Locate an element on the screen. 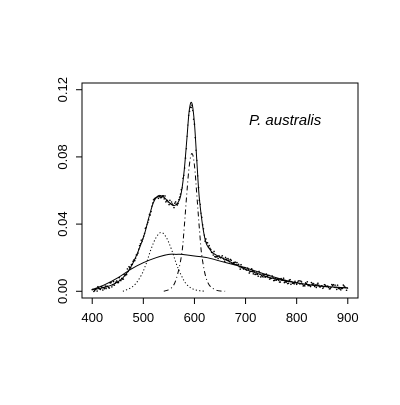 The height and width of the screenshot is (405, 400). y-tick-label: 0.12 is located at coordinates (62, 89).